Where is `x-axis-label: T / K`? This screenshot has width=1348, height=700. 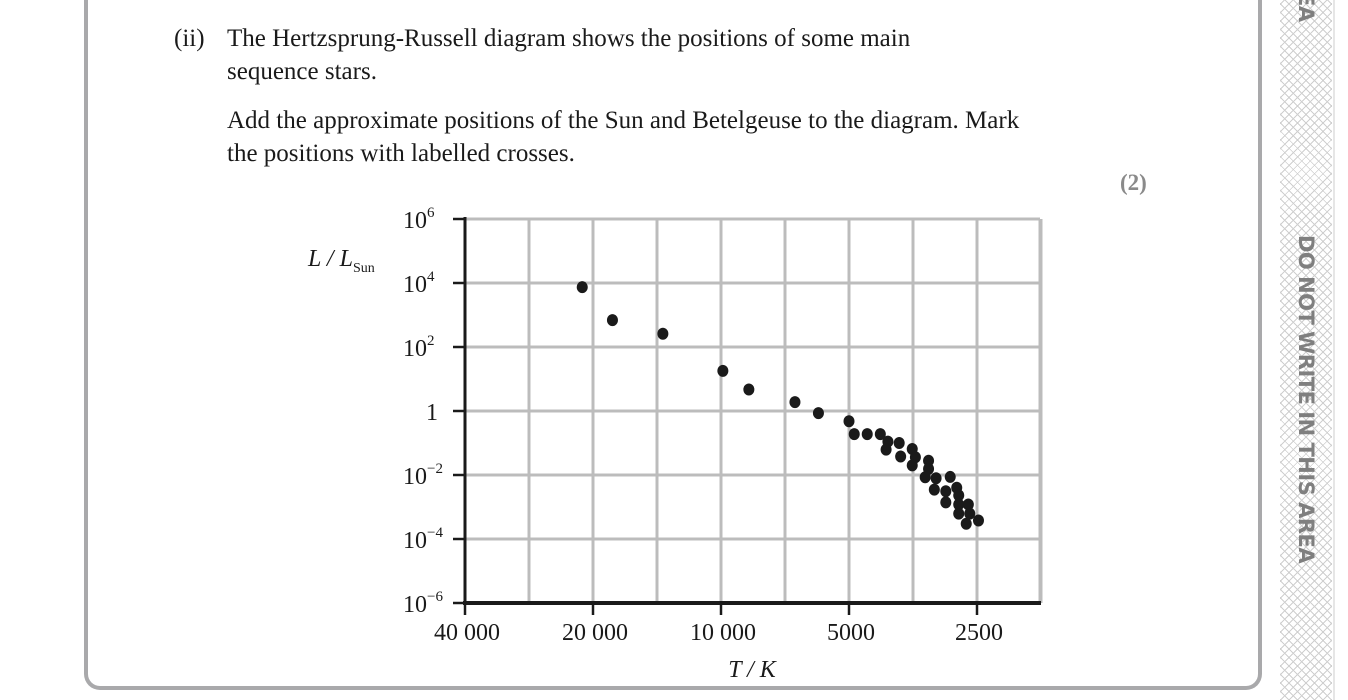
x-axis-label: T / K is located at coordinates (753, 670).